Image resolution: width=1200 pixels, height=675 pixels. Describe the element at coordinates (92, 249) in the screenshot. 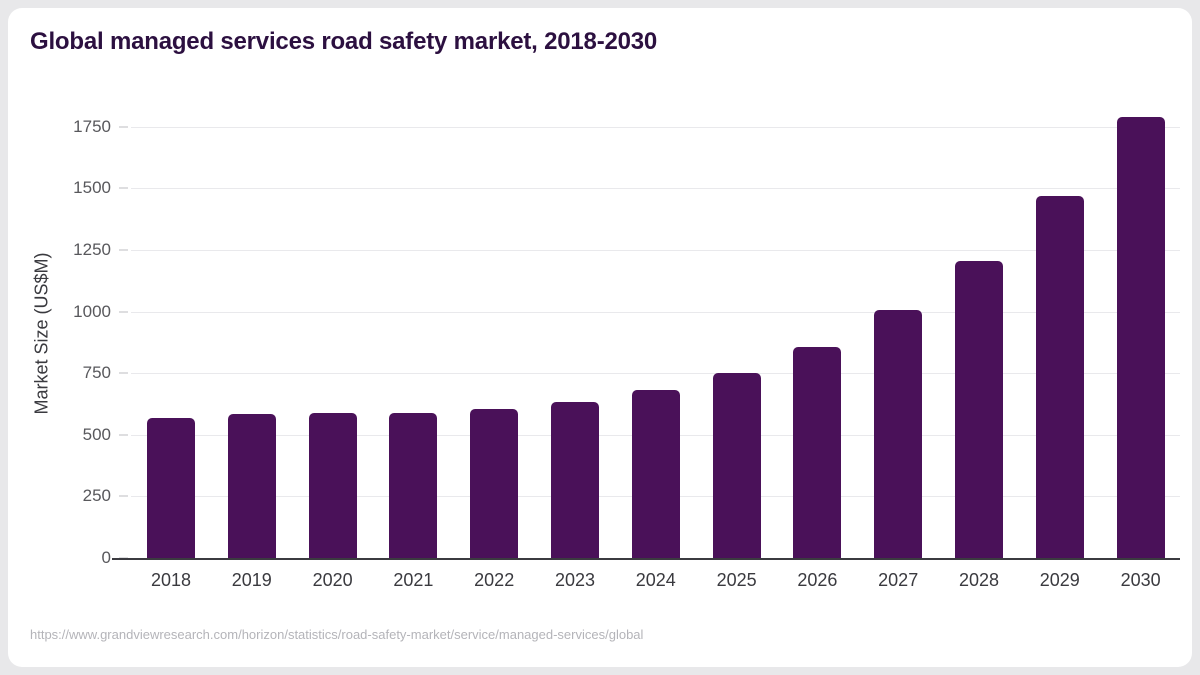

I see `y-axis-tick-label: 1250` at that location.